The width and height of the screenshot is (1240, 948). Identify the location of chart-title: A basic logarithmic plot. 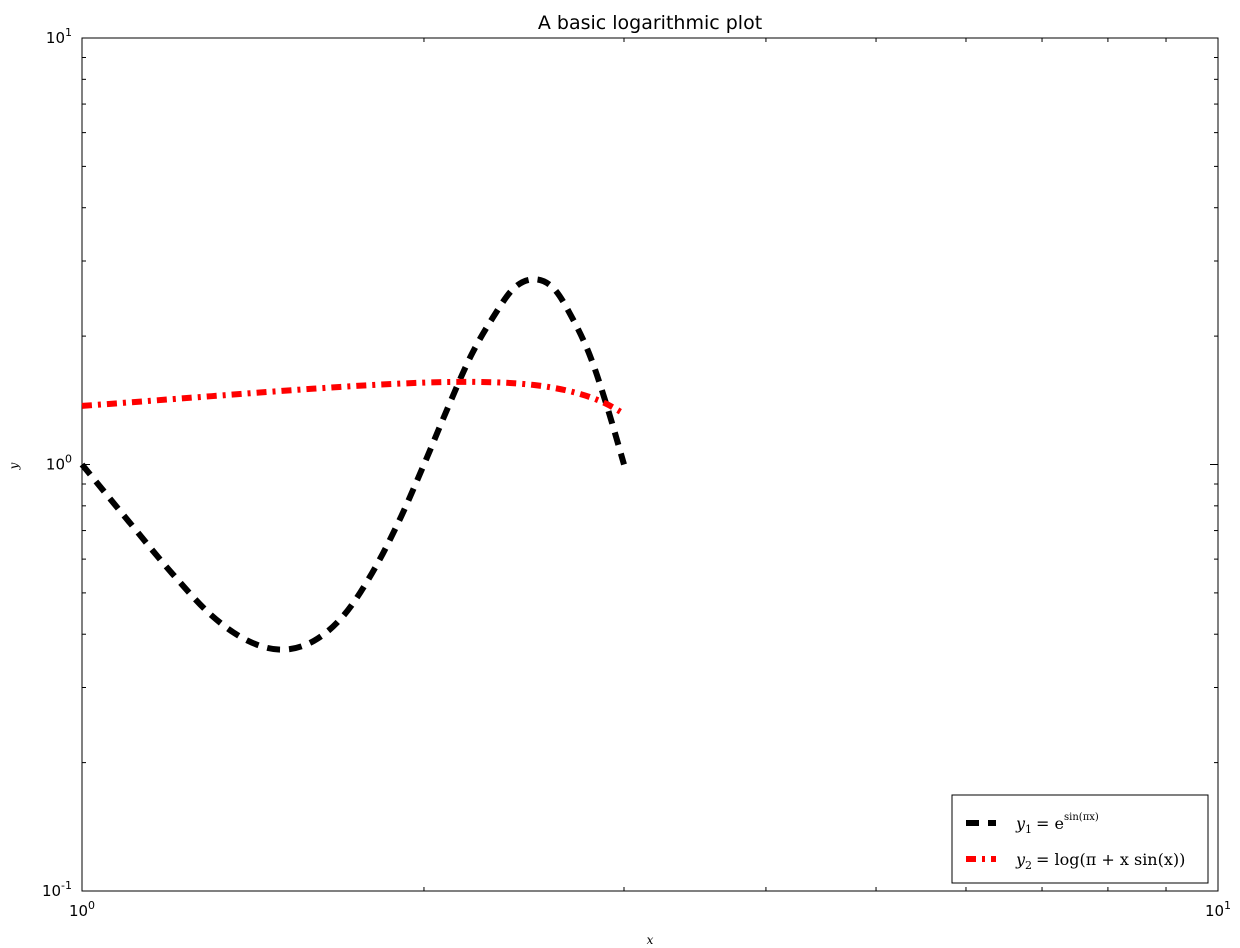
(650, 23).